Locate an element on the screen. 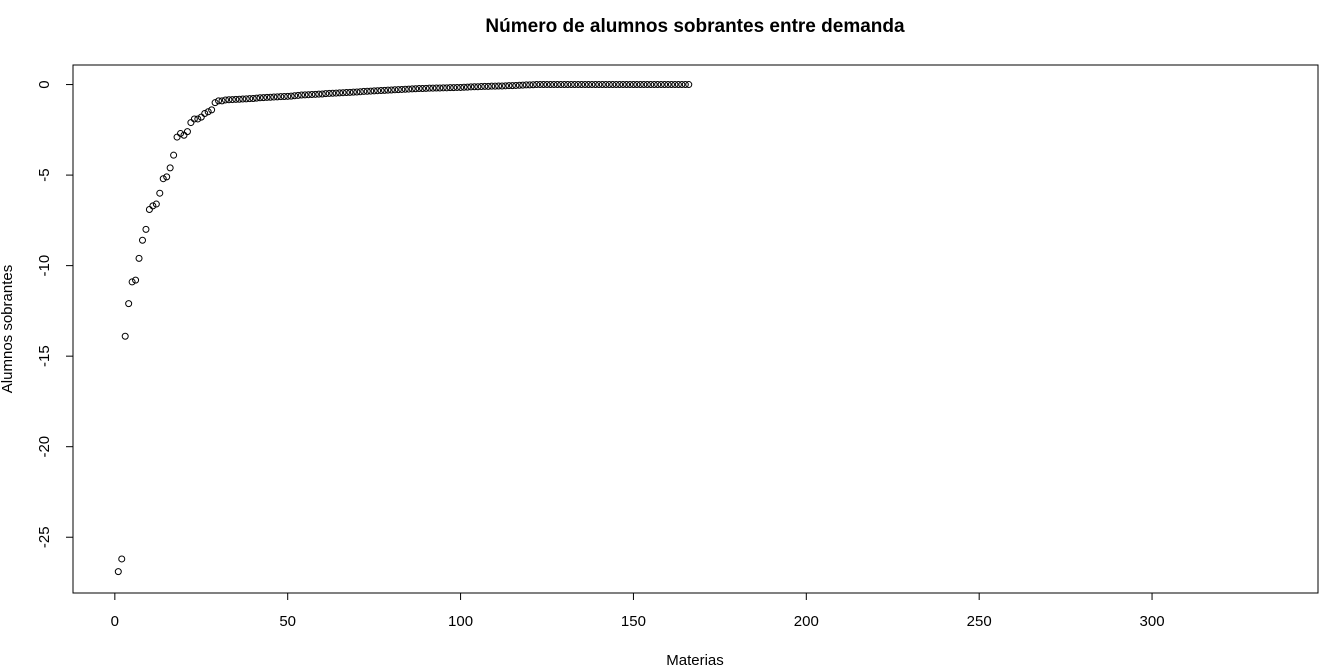 Image resolution: width=1330 pixels, height=671 pixels. y-tick-label: -5 is located at coordinates (44, 174).